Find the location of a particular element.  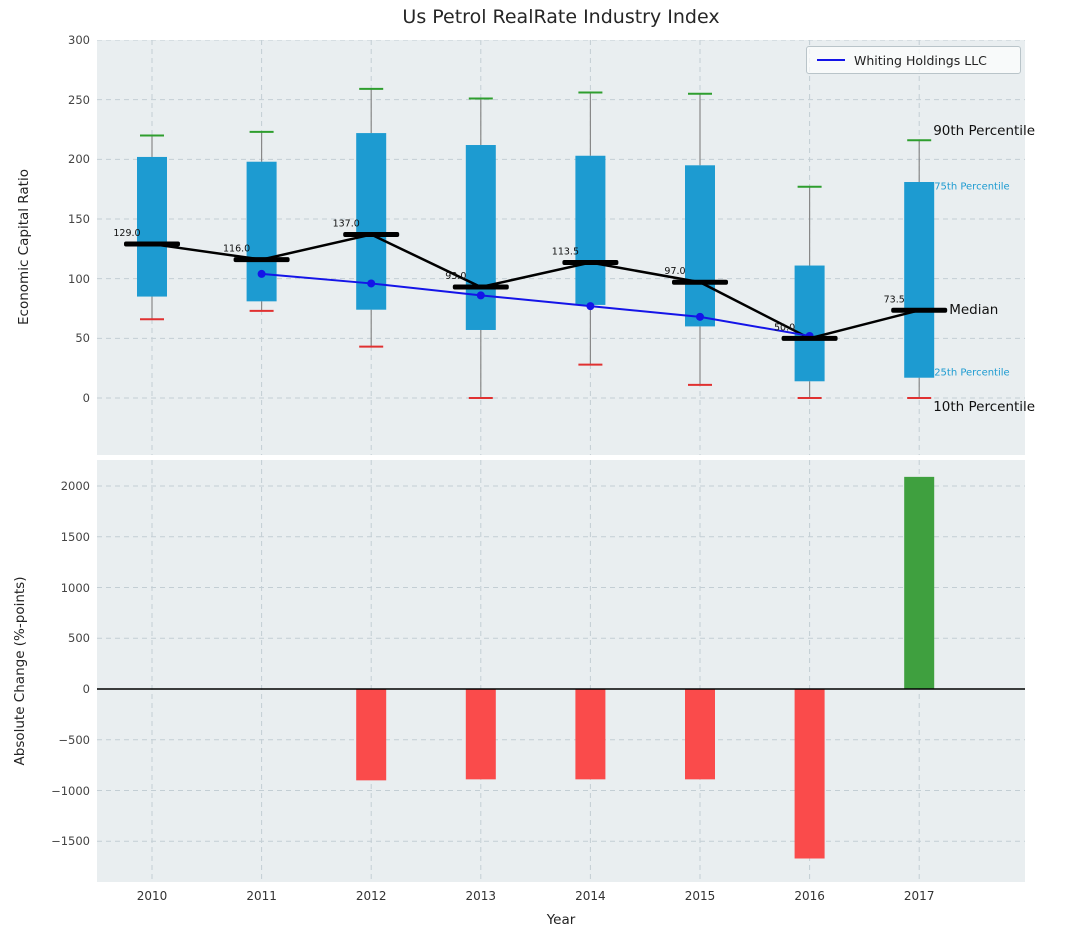

annotation-p25: 25th Percentile is located at coordinates (972, 373).